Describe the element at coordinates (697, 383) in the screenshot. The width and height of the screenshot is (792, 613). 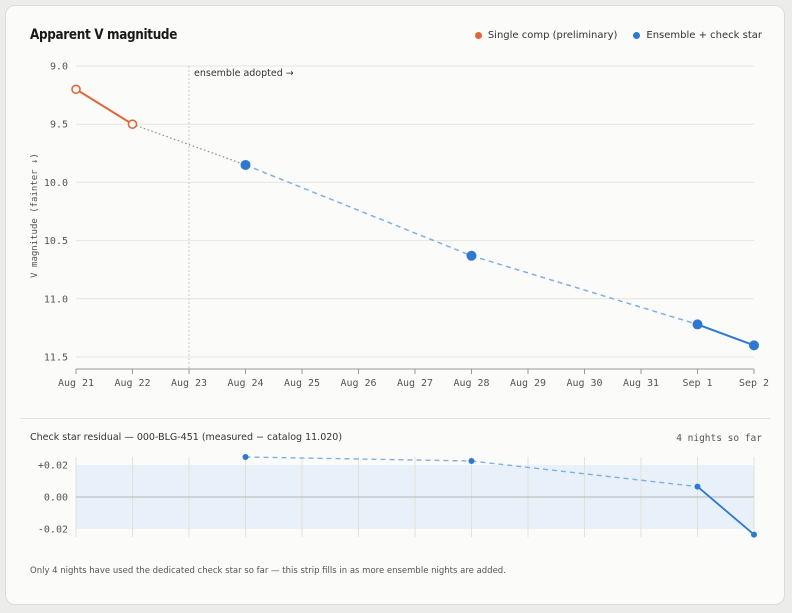
I see `x-tick-label: Sep 1` at that location.